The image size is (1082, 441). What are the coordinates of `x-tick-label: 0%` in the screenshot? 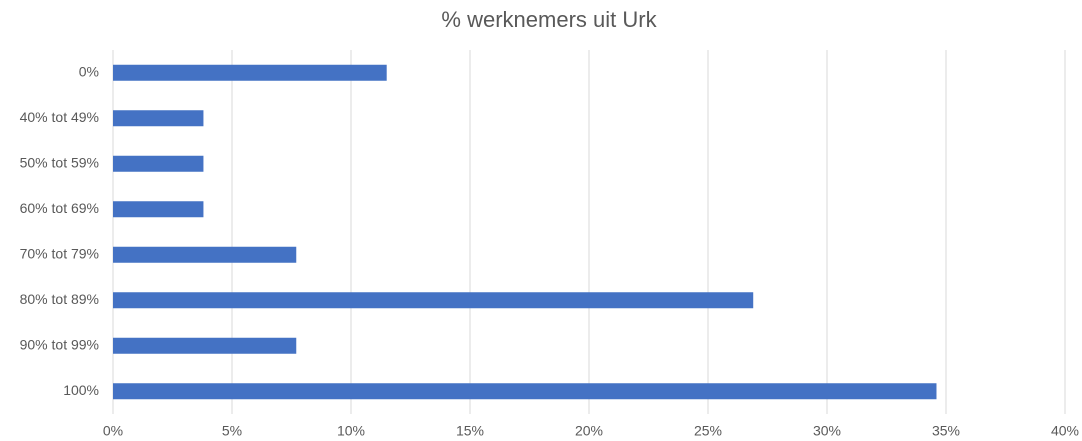 It's located at (113, 431).